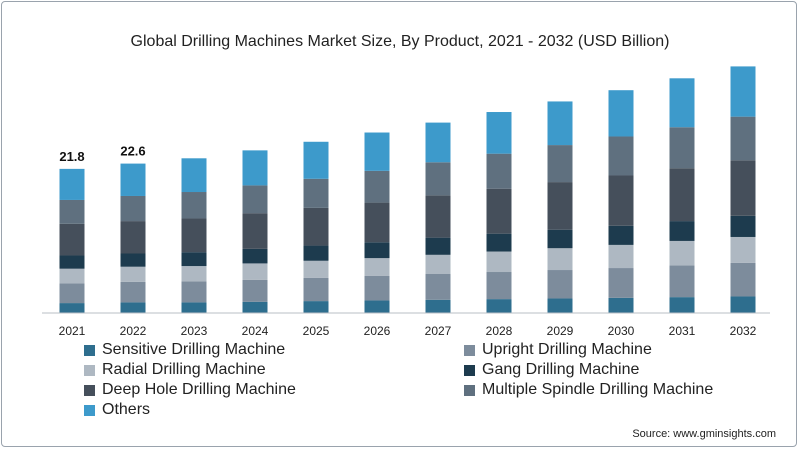  What do you see at coordinates (560, 331) in the screenshot?
I see `x-tick-label-2029: 2029` at bounding box center [560, 331].